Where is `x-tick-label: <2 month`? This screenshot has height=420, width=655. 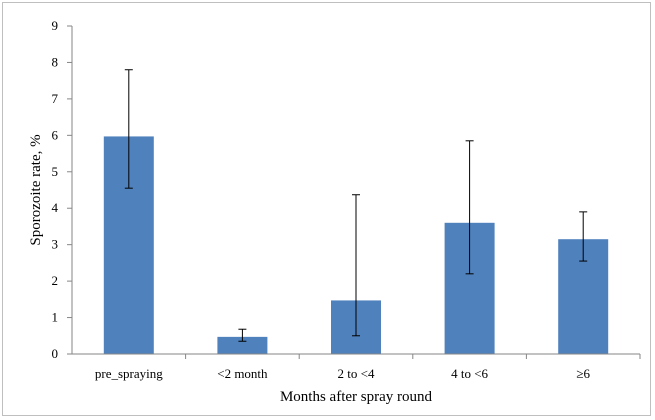 x-tick-label: <2 month is located at coordinates (242, 373).